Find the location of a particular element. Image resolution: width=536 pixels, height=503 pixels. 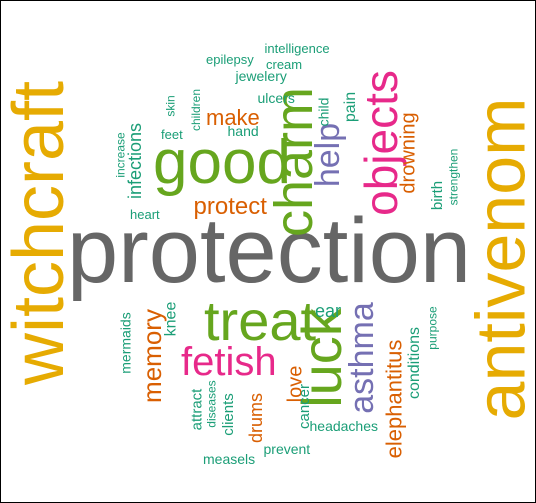

word-asthma: asthma is located at coordinates (361, 358).